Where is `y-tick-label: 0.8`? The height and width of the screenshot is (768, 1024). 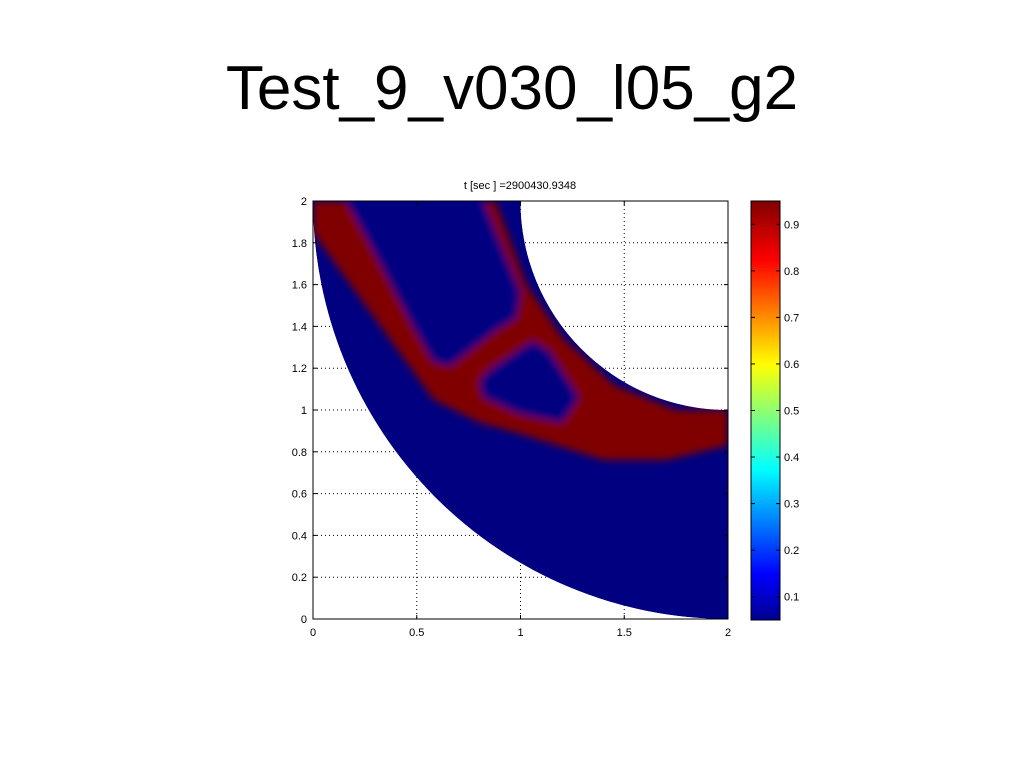 y-tick-label: 0.8 is located at coordinates (299, 453).